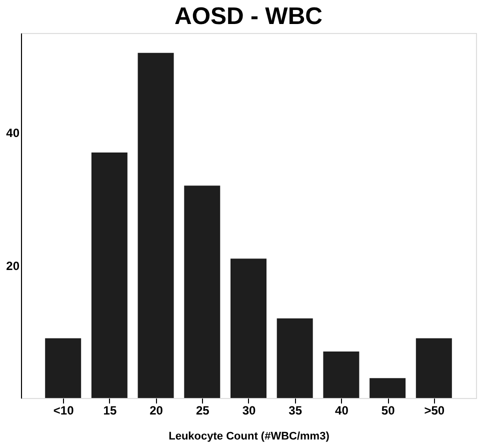 The width and height of the screenshot is (481, 446). What do you see at coordinates (249, 411) in the screenshot?
I see `x-tick-label: 30` at bounding box center [249, 411].